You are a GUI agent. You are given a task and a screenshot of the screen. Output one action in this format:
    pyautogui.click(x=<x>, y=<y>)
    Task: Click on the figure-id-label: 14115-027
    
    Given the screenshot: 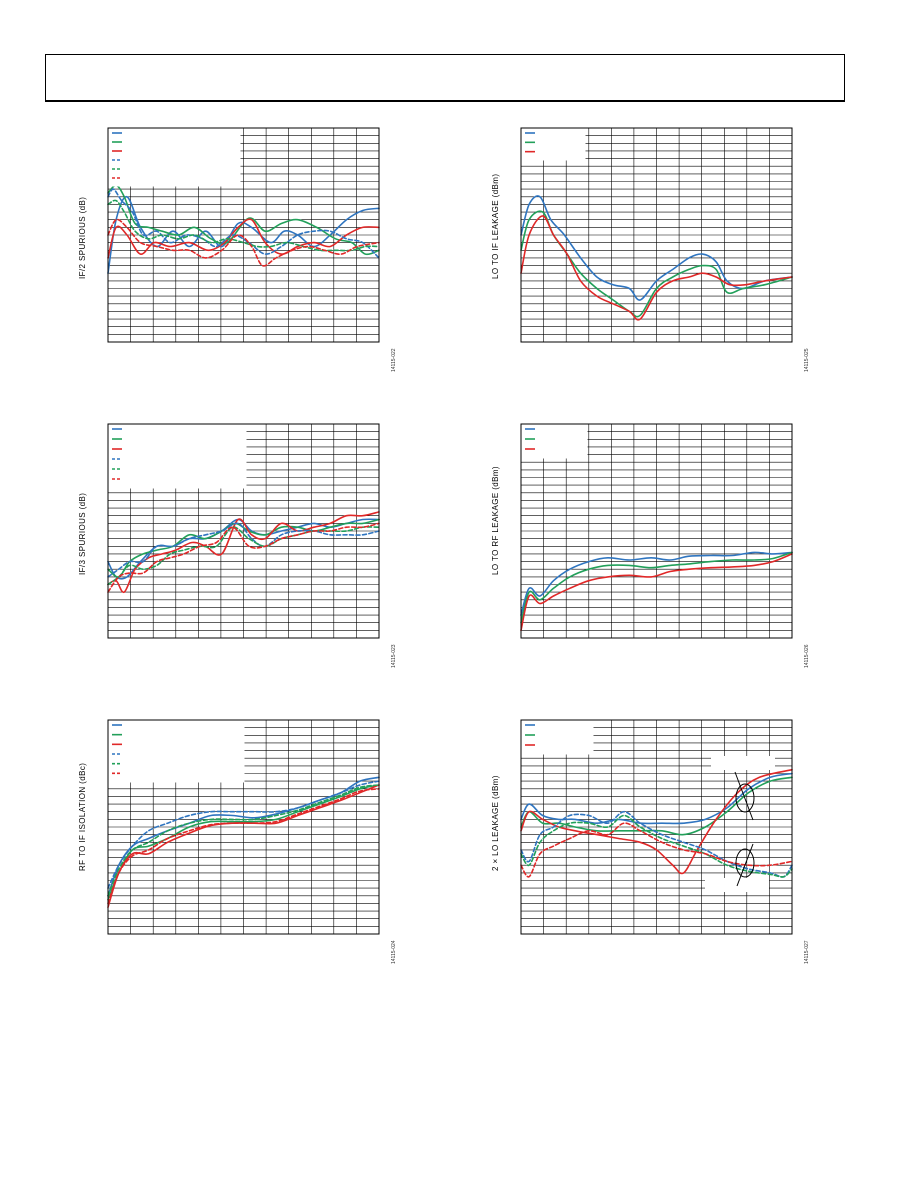 What is the action you would take?
    pyautogui.click(x=807, y=952)
    